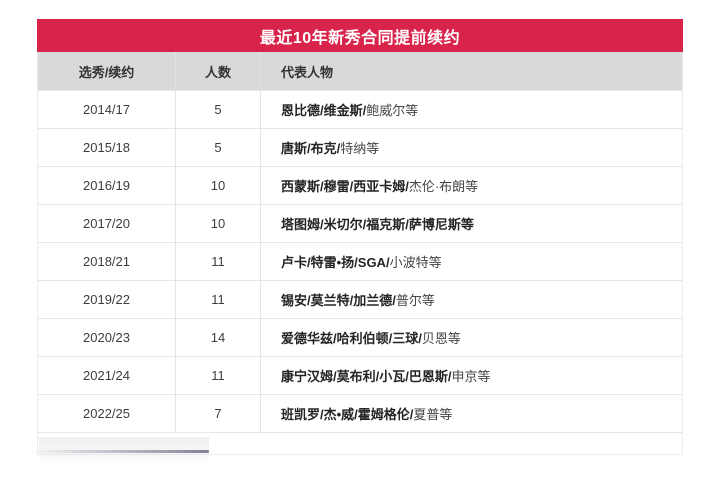 The width and height of the screenshot is (720, 477). What do you see at coordinates (324, 110) in the screenshot?
I see `player-names-bold: 恩比德/维金斯/` at bounding box center [324, 110].